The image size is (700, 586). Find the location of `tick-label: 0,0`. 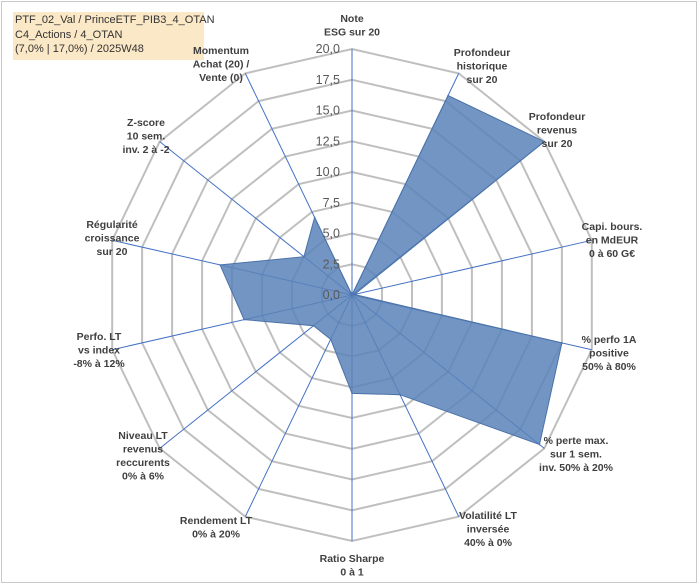

tick-label: 0,0 is located at coordinates (331, 295).